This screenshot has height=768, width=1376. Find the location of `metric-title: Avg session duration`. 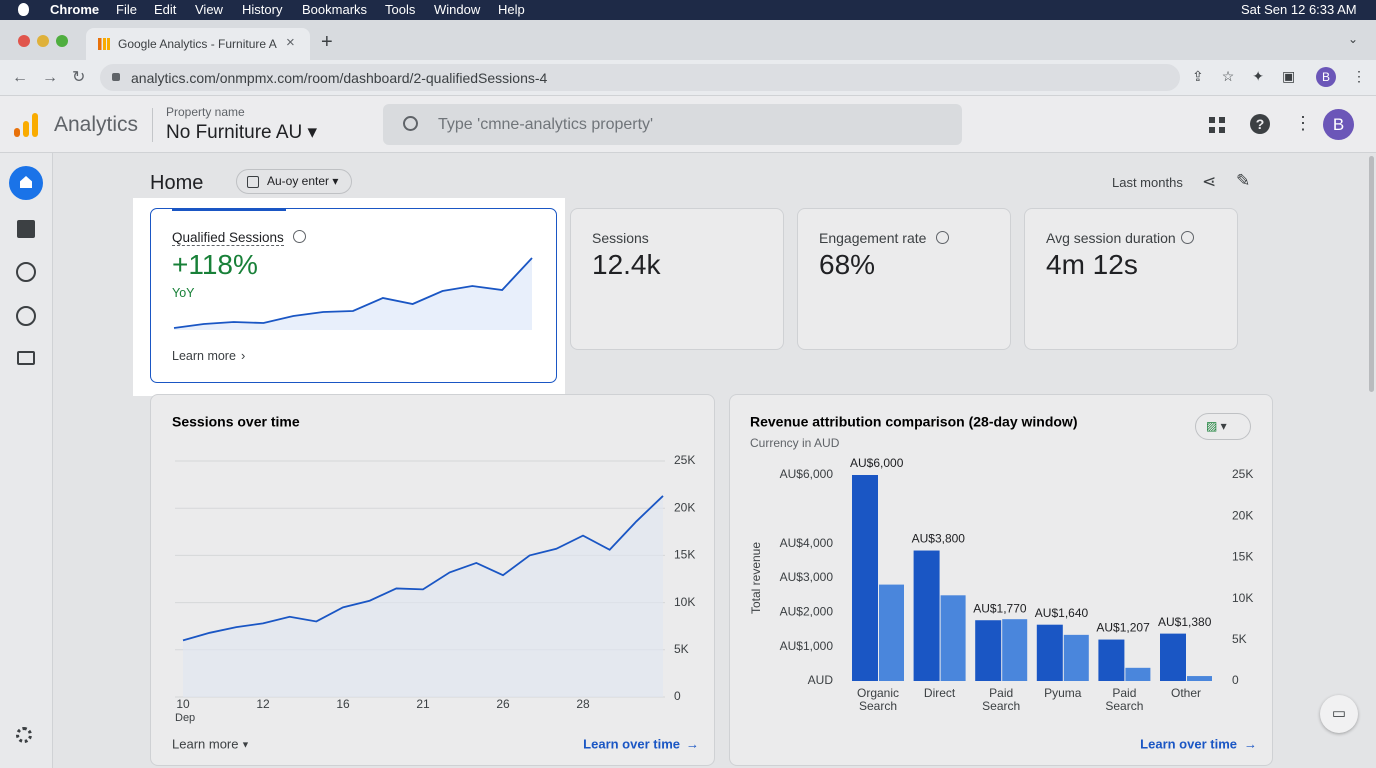

metric-title: Avg session duration is located at coordinates (1111, 238).